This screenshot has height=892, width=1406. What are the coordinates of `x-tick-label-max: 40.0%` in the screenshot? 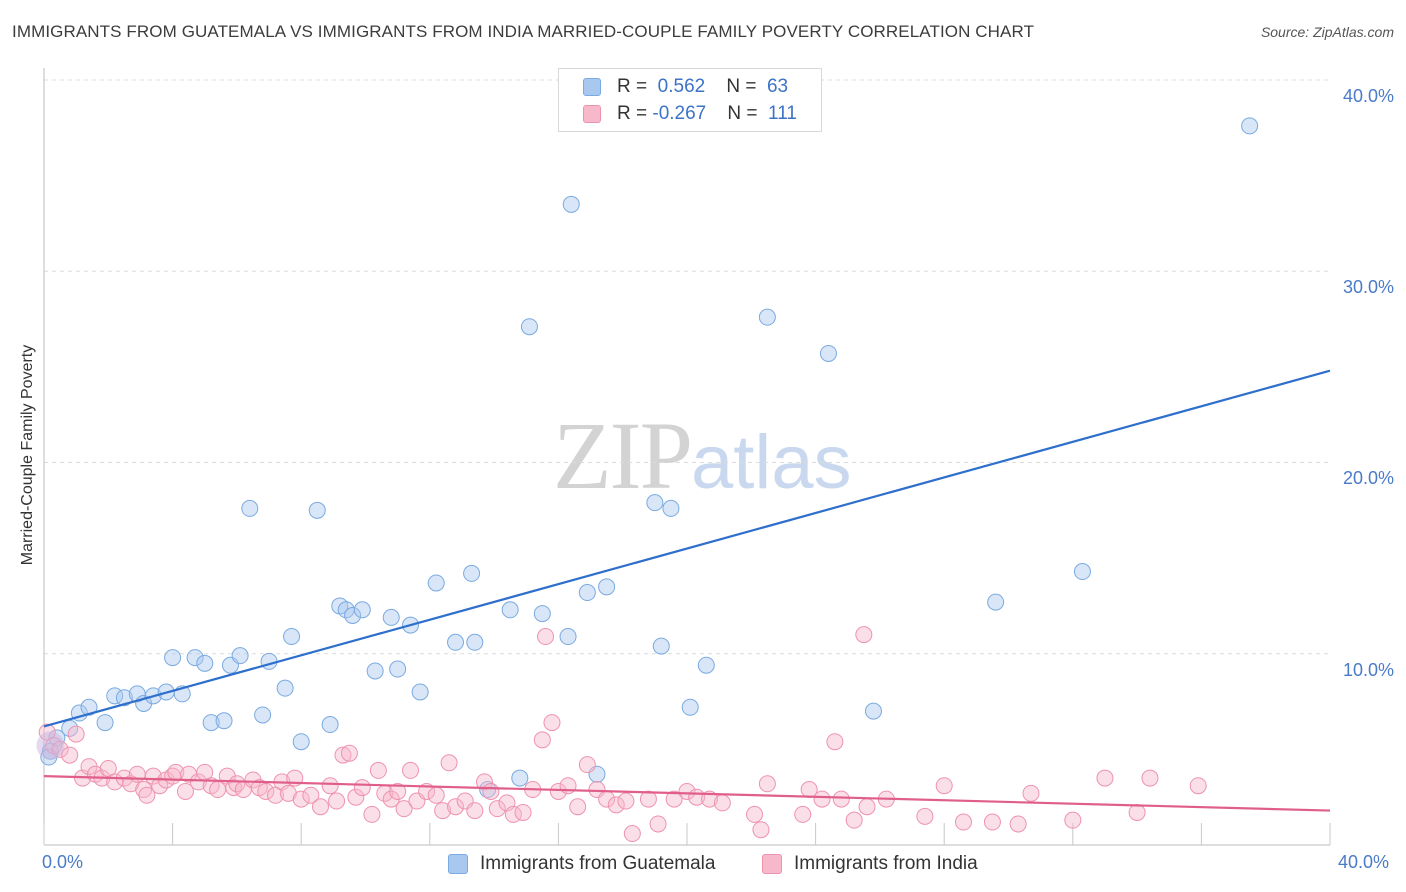 It's located at (1364, 862).